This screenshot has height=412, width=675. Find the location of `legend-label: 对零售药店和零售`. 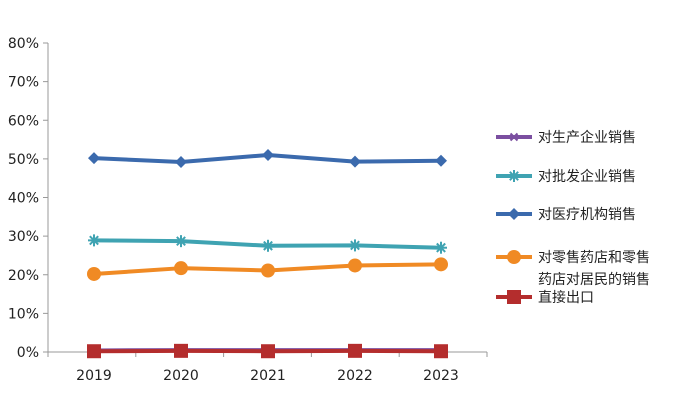

legend-label: 对零售药店和零售 is located at coordinates (594, 258).